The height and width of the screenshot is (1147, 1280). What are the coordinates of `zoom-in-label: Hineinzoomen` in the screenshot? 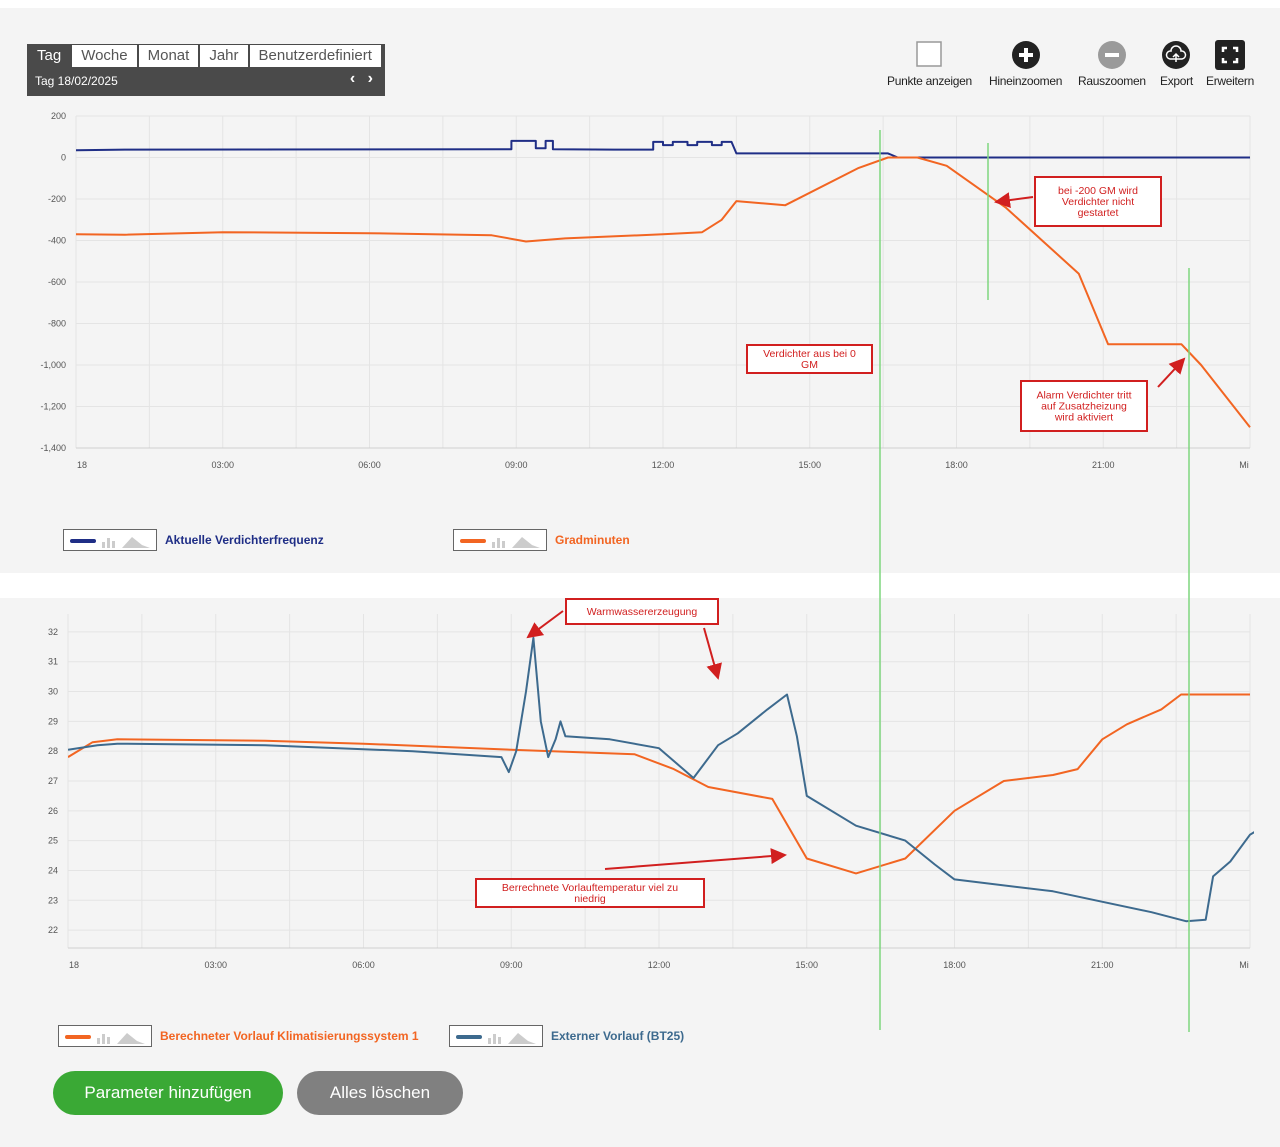 It's located at (1026, 81).